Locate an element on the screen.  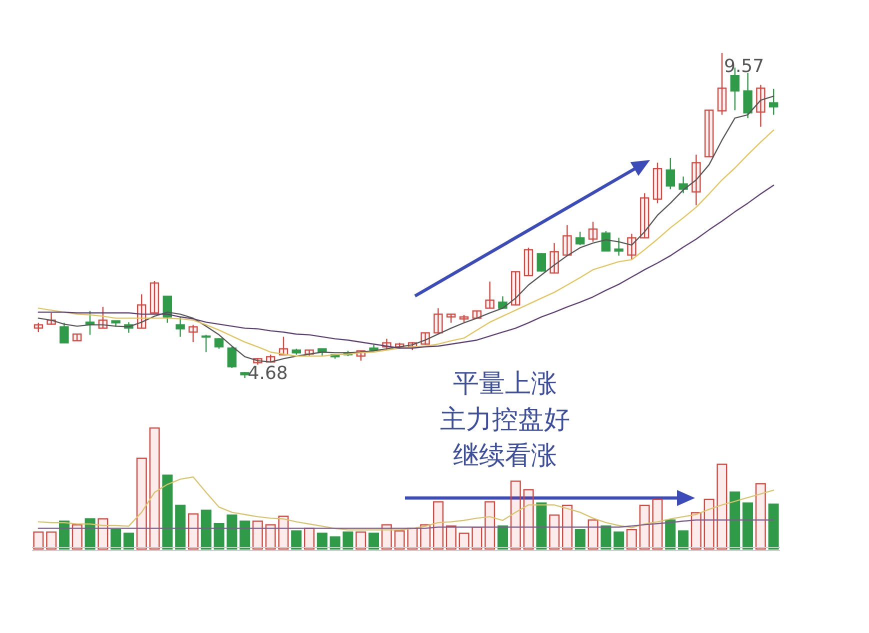
annotation: 继续看涨 is located at coordinates (505, 456).